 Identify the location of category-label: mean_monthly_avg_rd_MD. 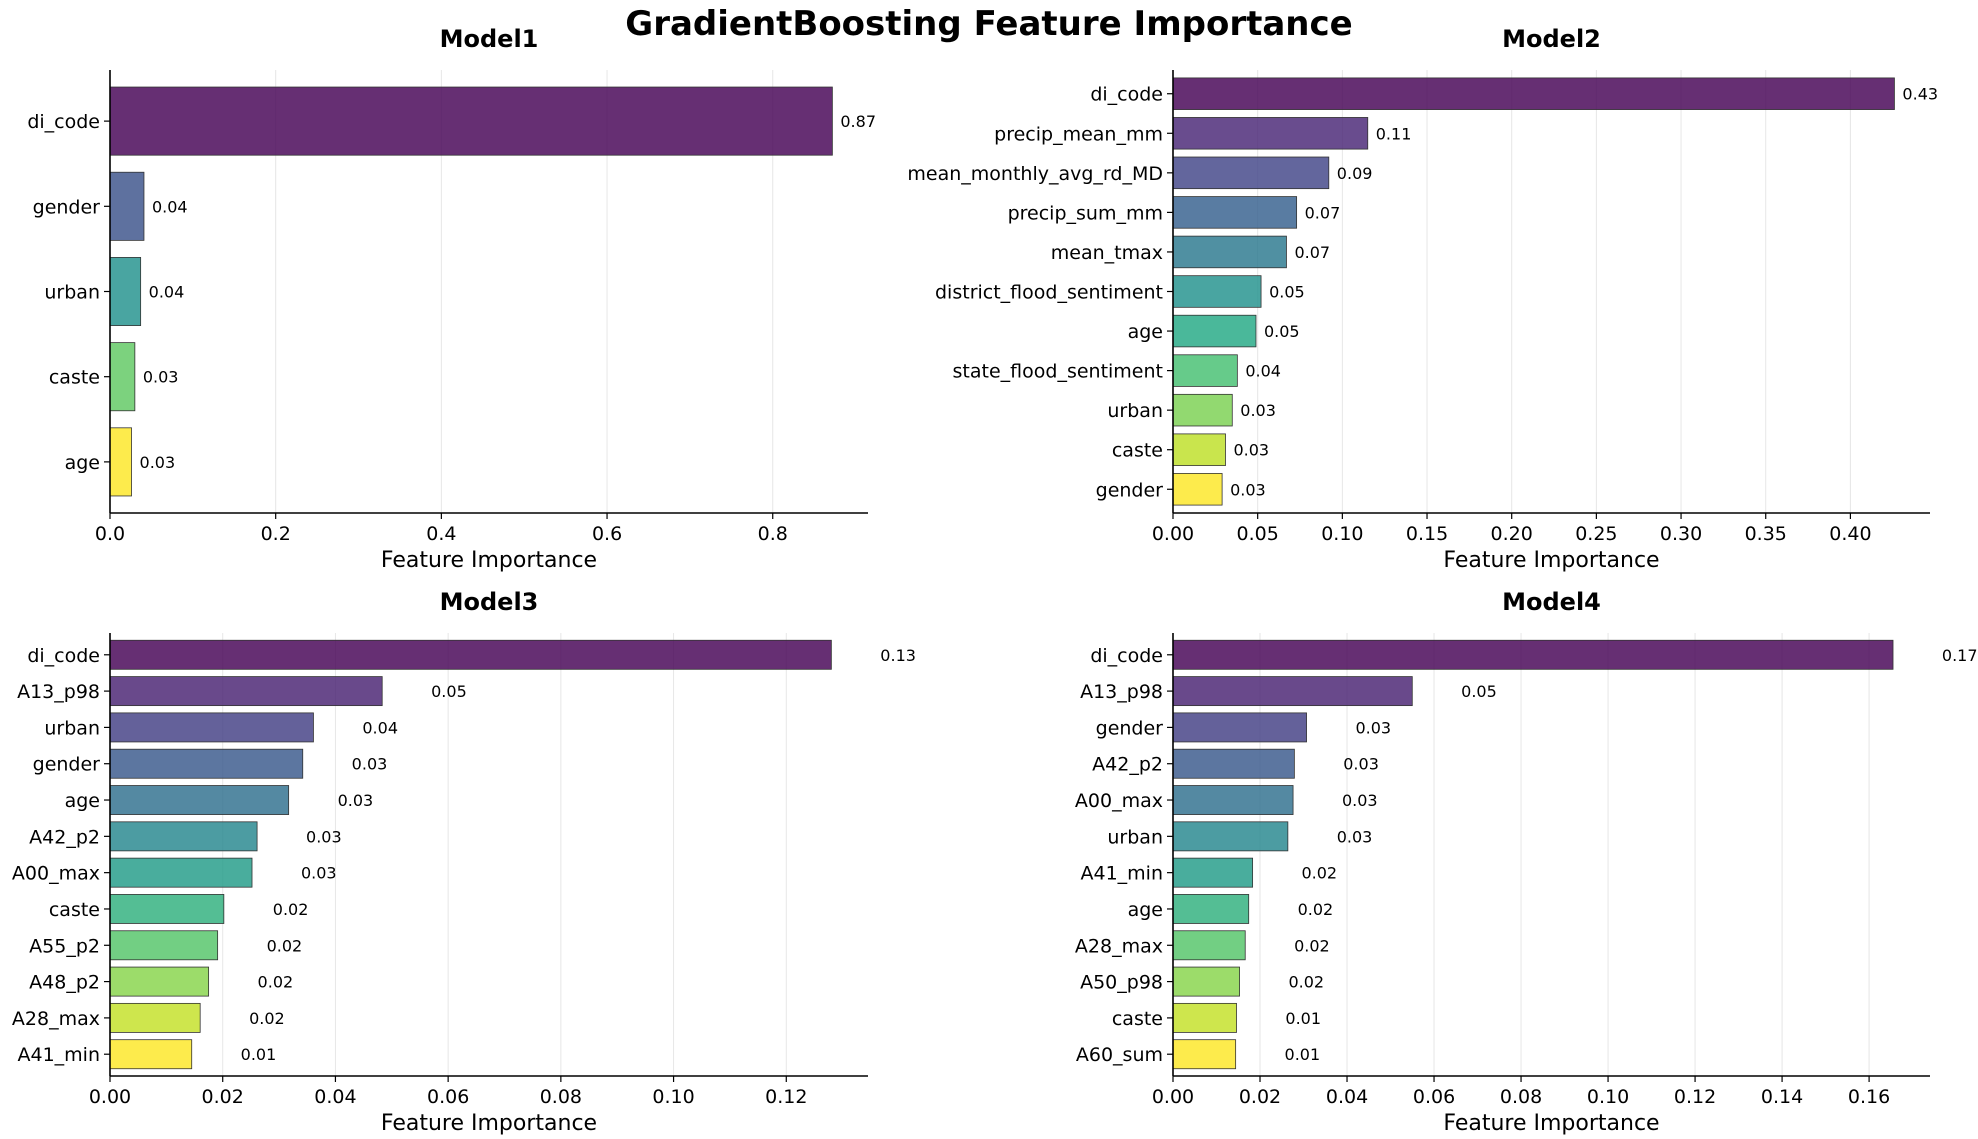
(1035, 174).